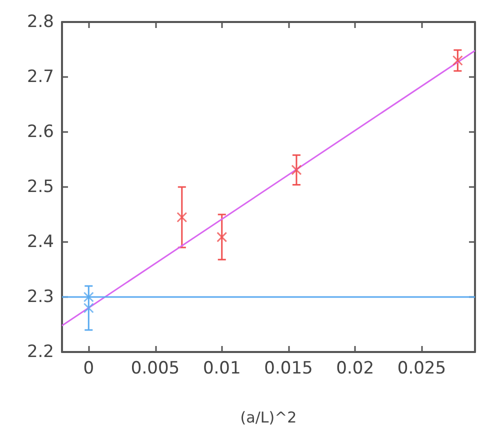  I want to click on x-tick-label: 0.02, so click(355, 368).